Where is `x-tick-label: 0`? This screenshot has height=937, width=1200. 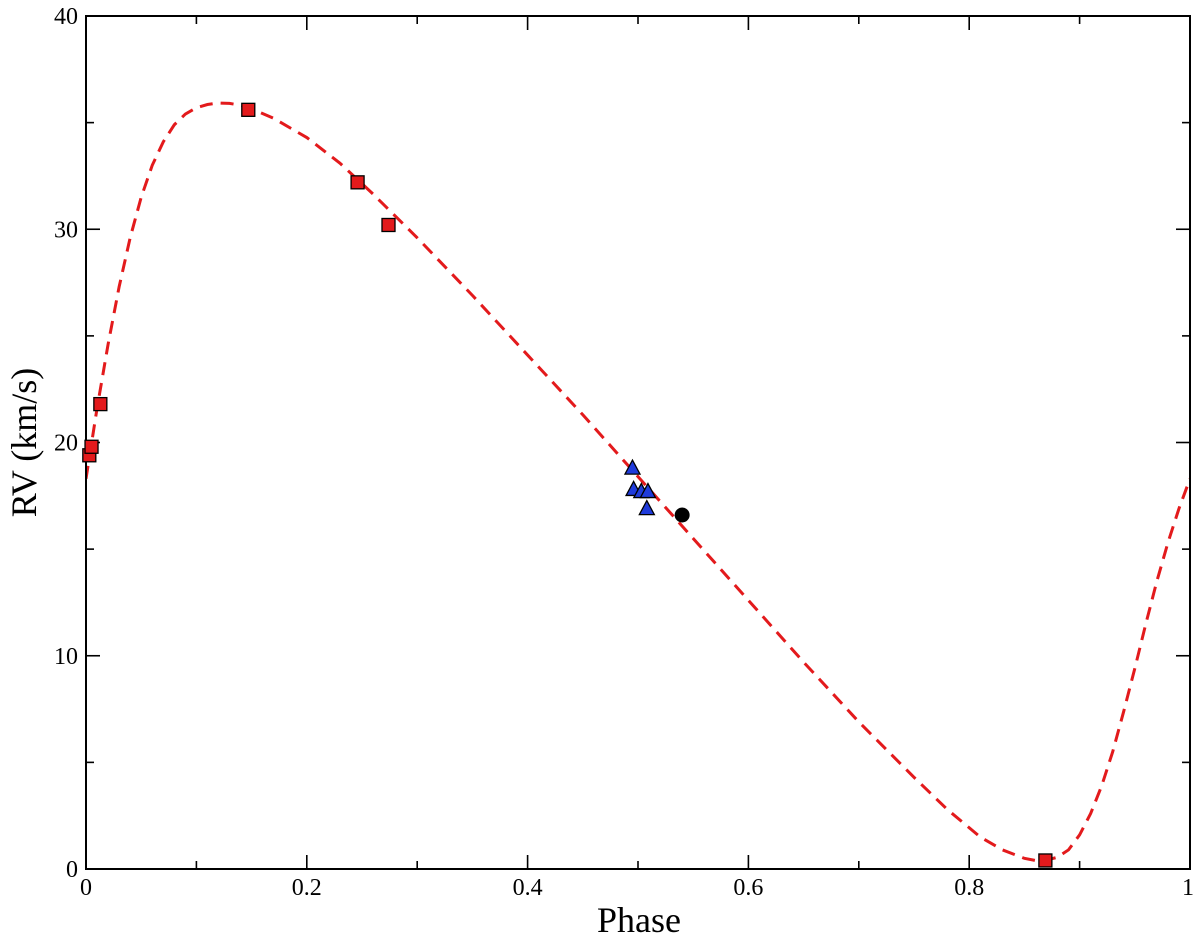 x-tick-label: 0 is located at coordinates (86, 888).